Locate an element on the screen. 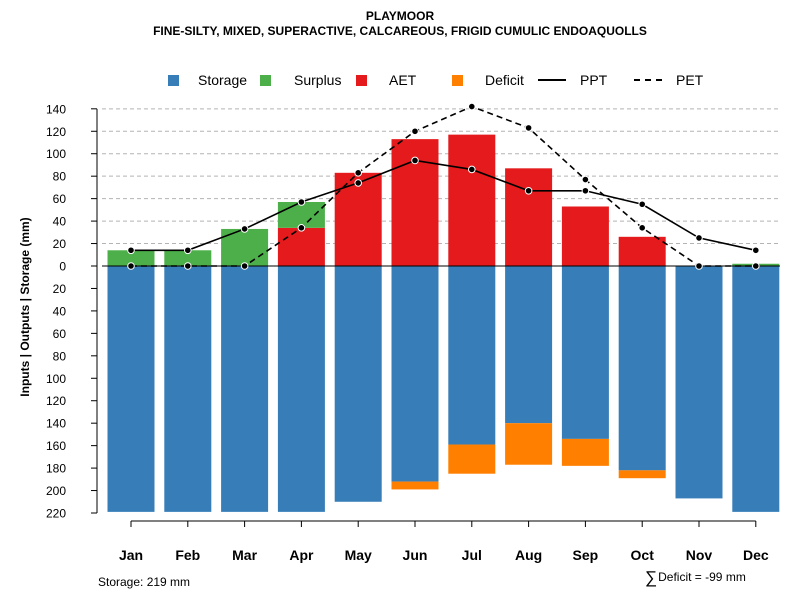  deficit-summary: ∑Deficit = -99 mm is located at coordinates (695, 578).